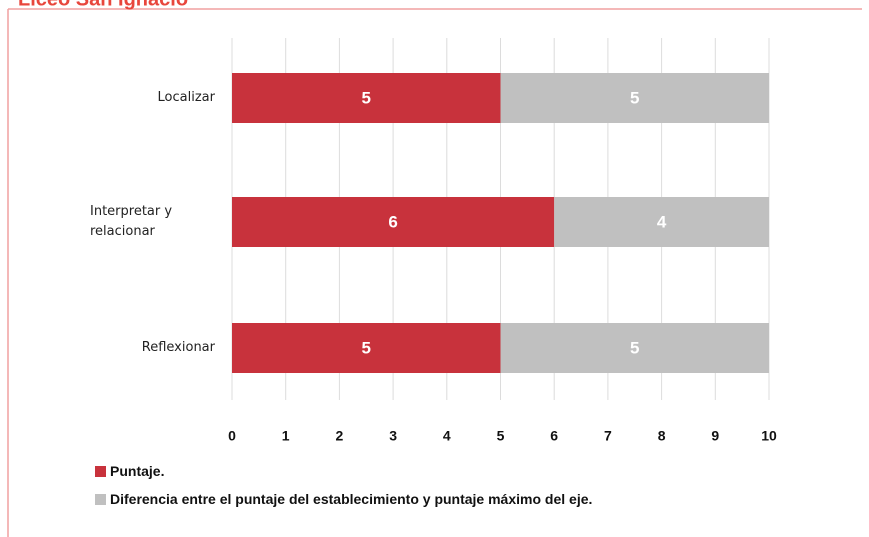  What do you see at coordinates (608, 436) in the screenshot?
I see `x-tick-label: 7` at bounding box center [608, 436].